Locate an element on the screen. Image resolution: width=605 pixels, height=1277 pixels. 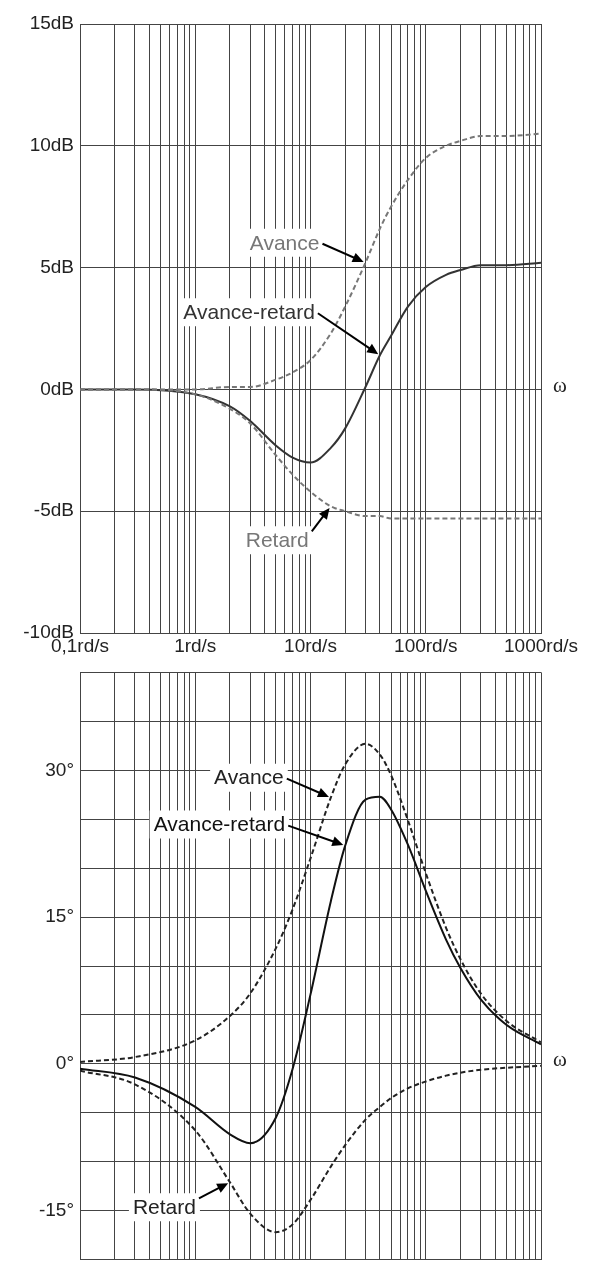
x-tick-label: 1rd/s is located at coordinates (195, 645).